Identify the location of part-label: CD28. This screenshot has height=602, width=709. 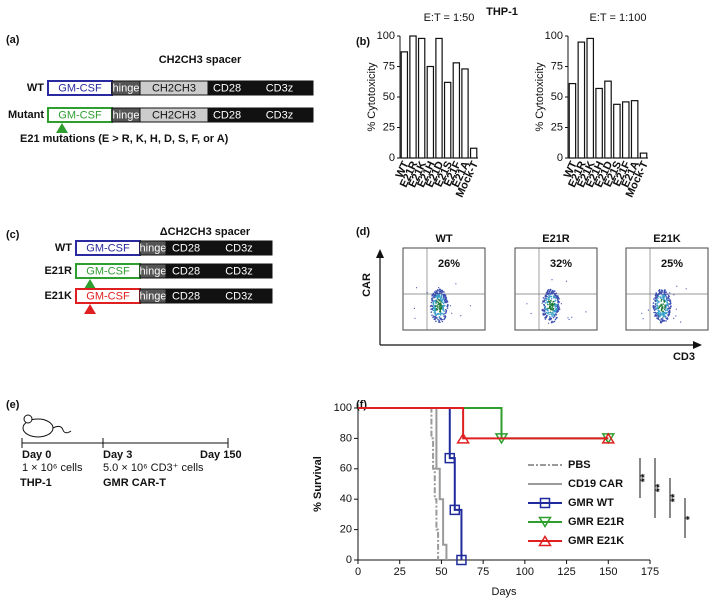
(186, 248).